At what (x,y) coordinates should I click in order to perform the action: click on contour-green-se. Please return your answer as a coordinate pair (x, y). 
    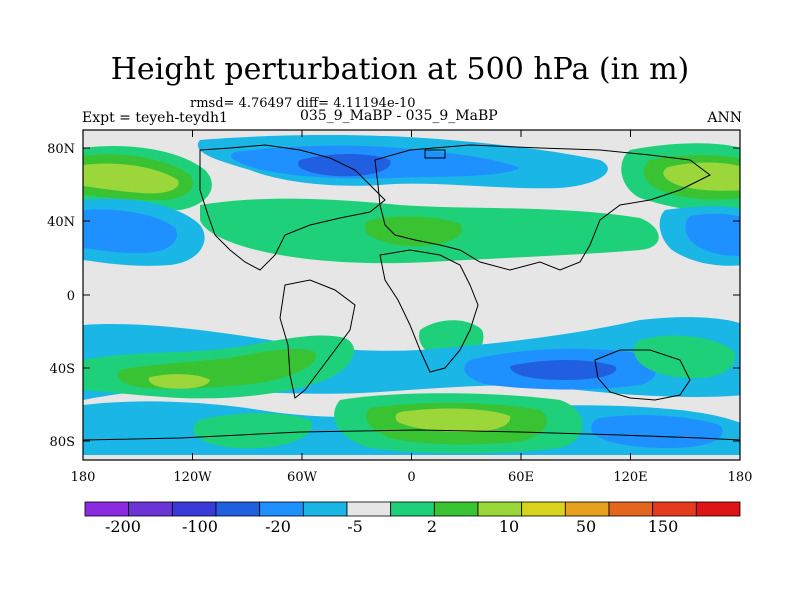
    Looking at the image, I should click on (685, 357).